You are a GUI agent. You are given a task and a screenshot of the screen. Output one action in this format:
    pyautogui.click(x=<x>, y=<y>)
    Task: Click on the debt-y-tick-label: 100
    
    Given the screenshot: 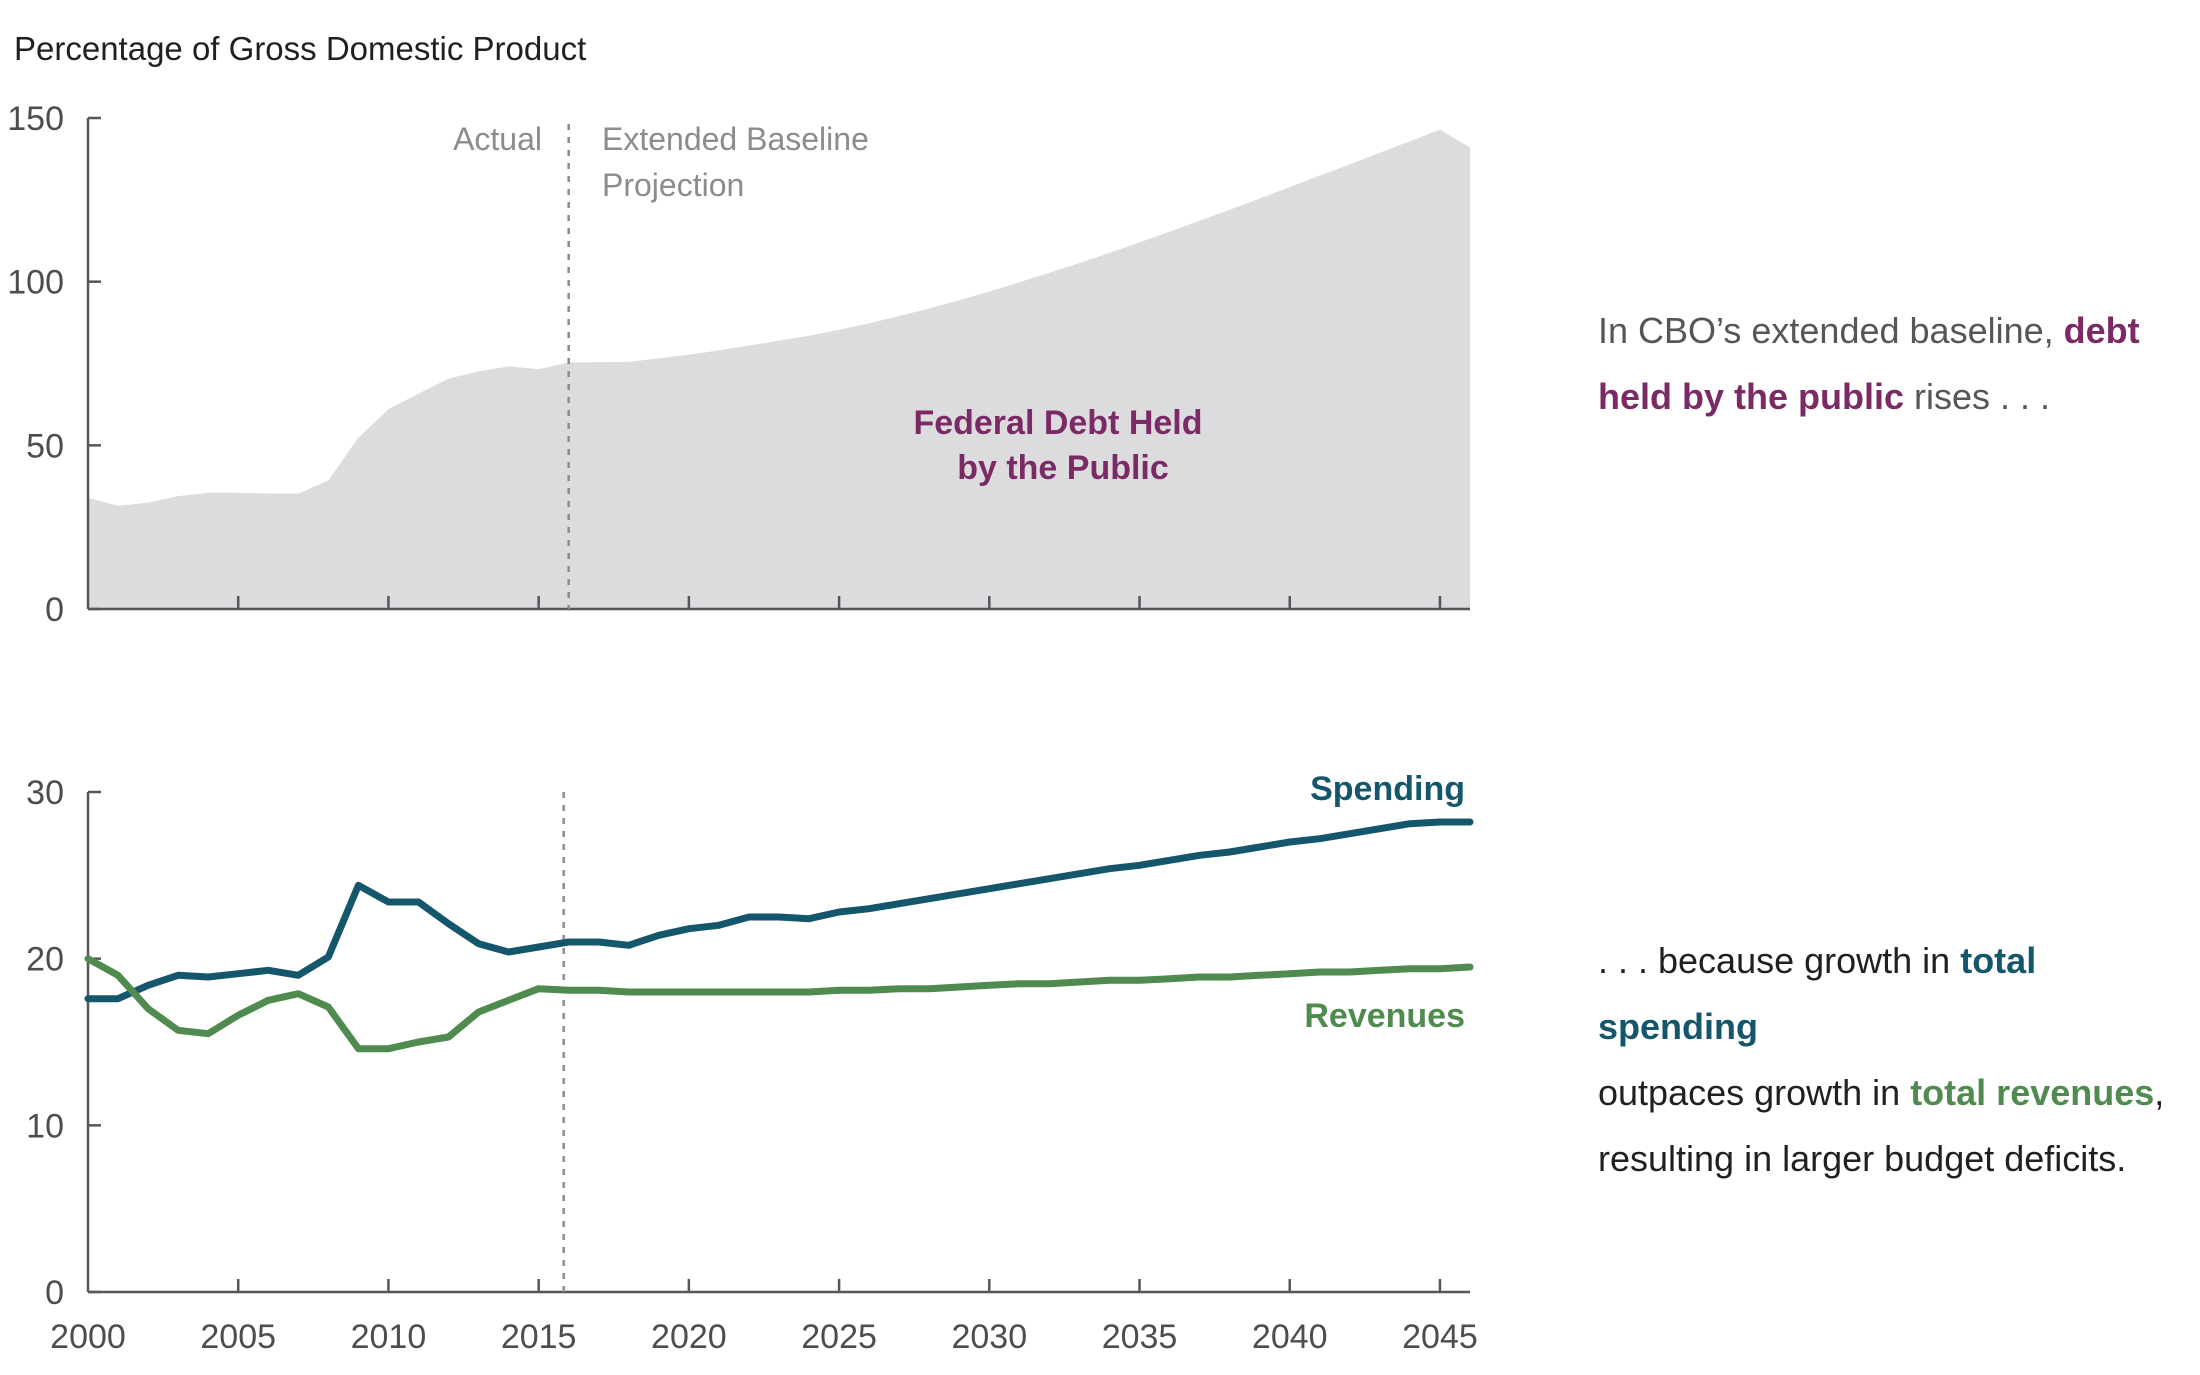 What is the action you would take?
    pyautogui.click(x=35, y=283)
    